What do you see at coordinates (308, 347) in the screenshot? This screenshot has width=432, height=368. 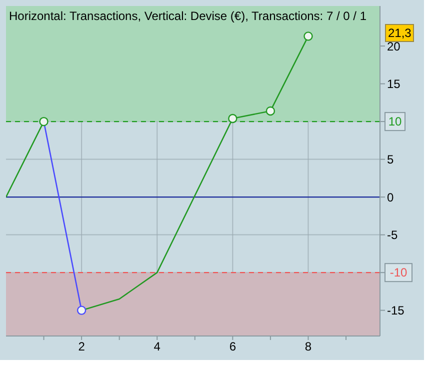 I see `x-tick-label: 8` at bounding box center [308, 347].